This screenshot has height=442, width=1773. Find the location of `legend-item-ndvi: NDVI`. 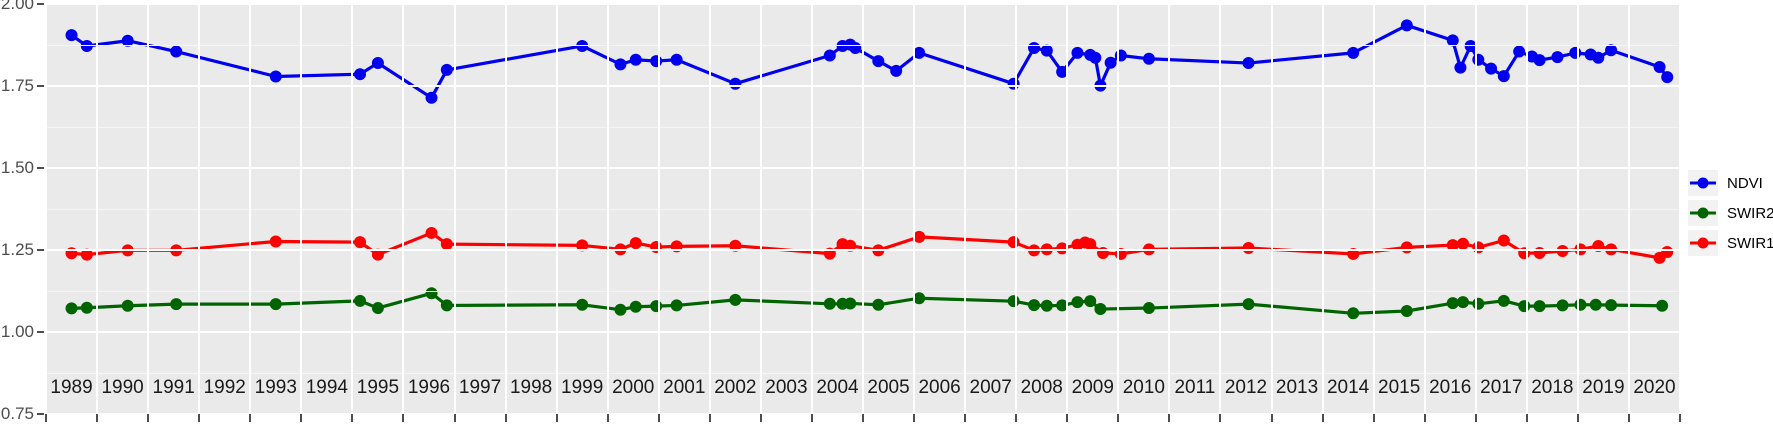

legend-item-ndvi: NDVI is located at coordinates (1730, 183).